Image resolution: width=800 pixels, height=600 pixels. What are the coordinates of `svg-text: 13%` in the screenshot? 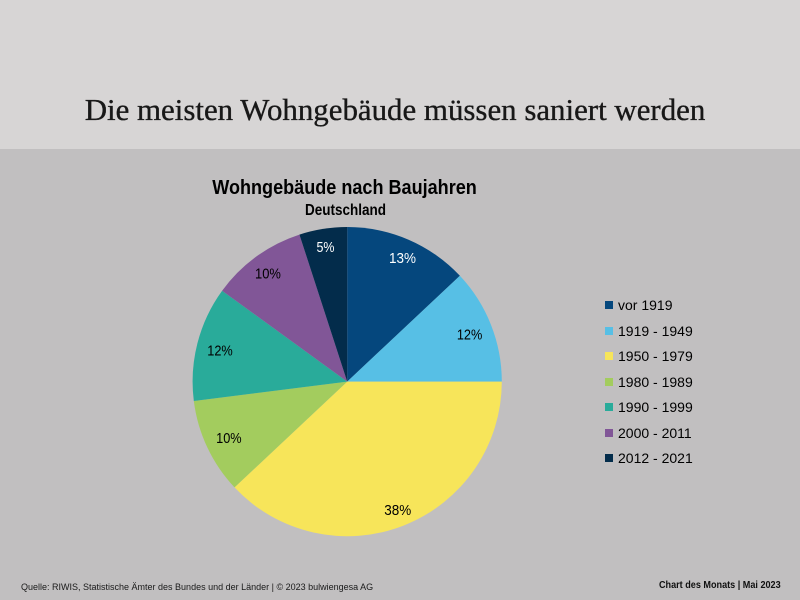 It's located at (402, 258).